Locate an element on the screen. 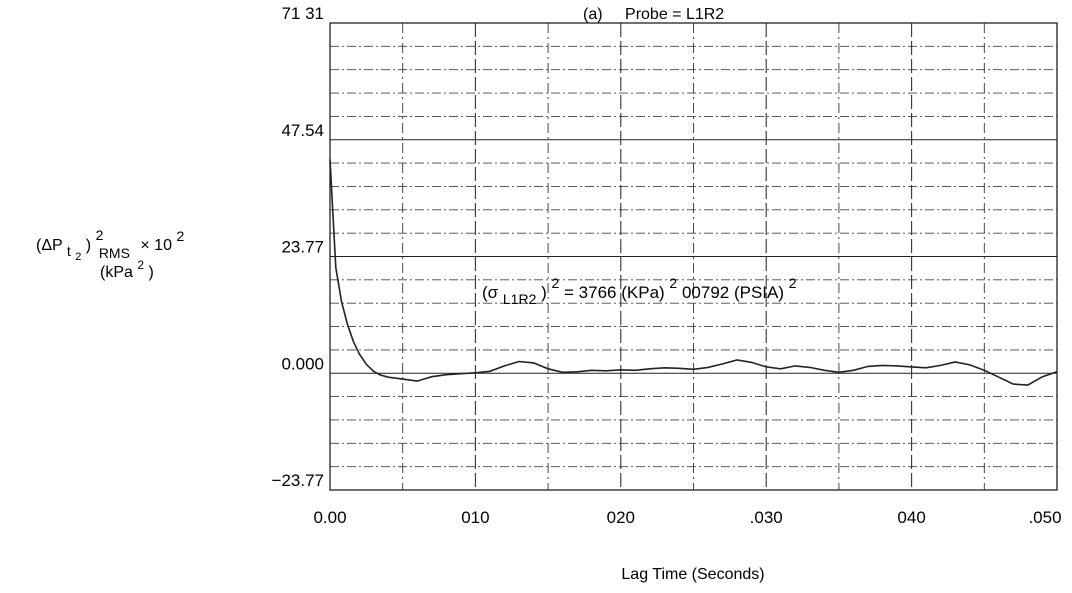 Image resolution: width=1072 pixels, height=593 pixels. units-close: ) is located at coordinates (151, 272).